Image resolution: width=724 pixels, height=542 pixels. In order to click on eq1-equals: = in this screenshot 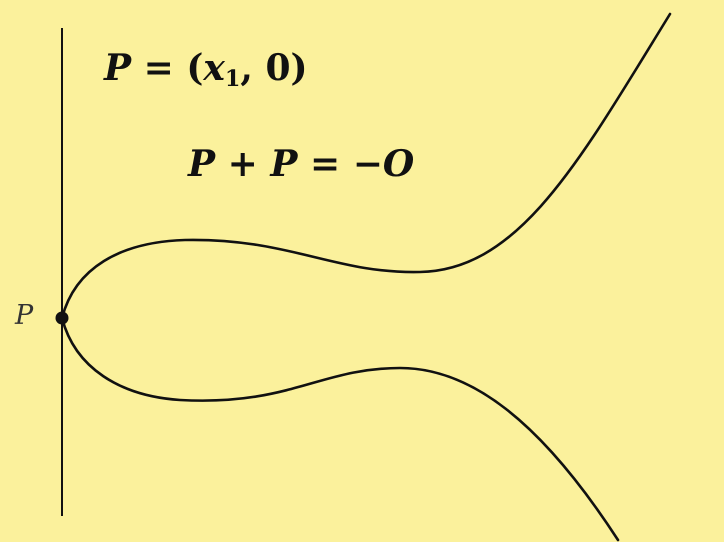, I will do `click(158, 68)`.